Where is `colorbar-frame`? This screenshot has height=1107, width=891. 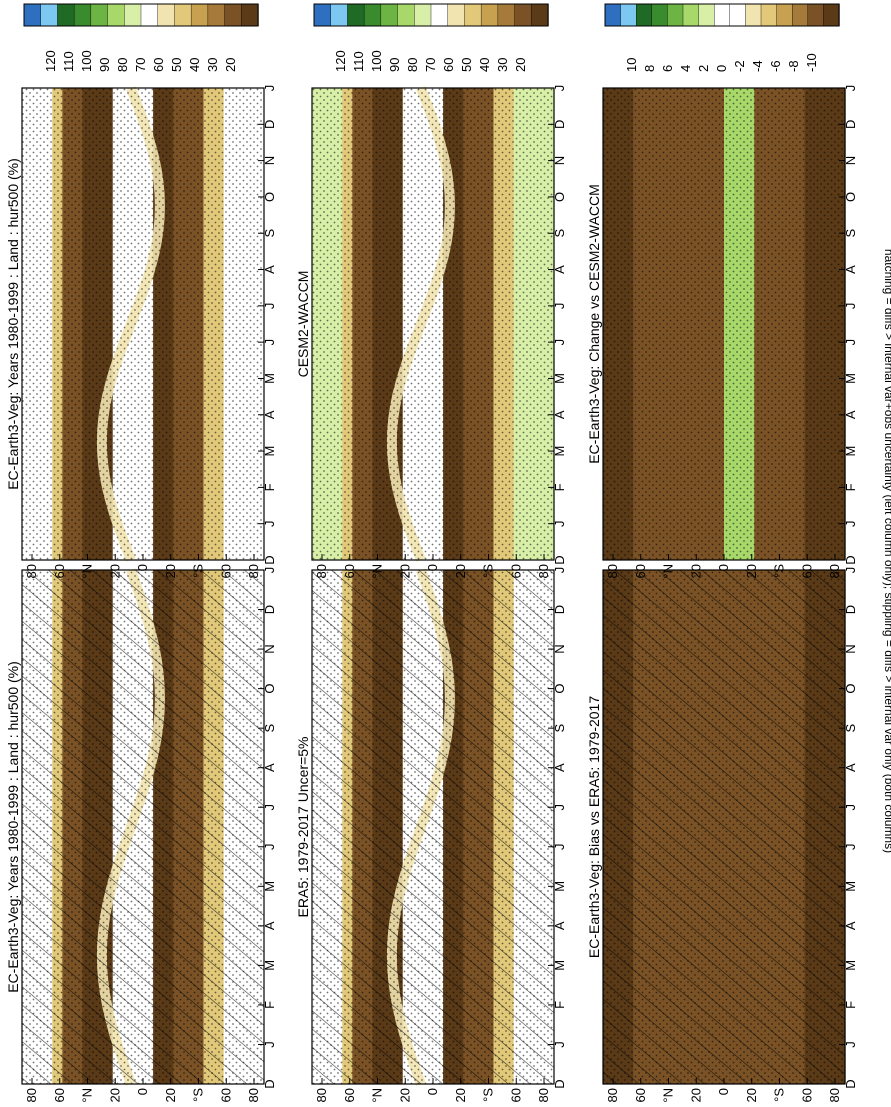 colorbar-frame is located at coordinates (141, 15).